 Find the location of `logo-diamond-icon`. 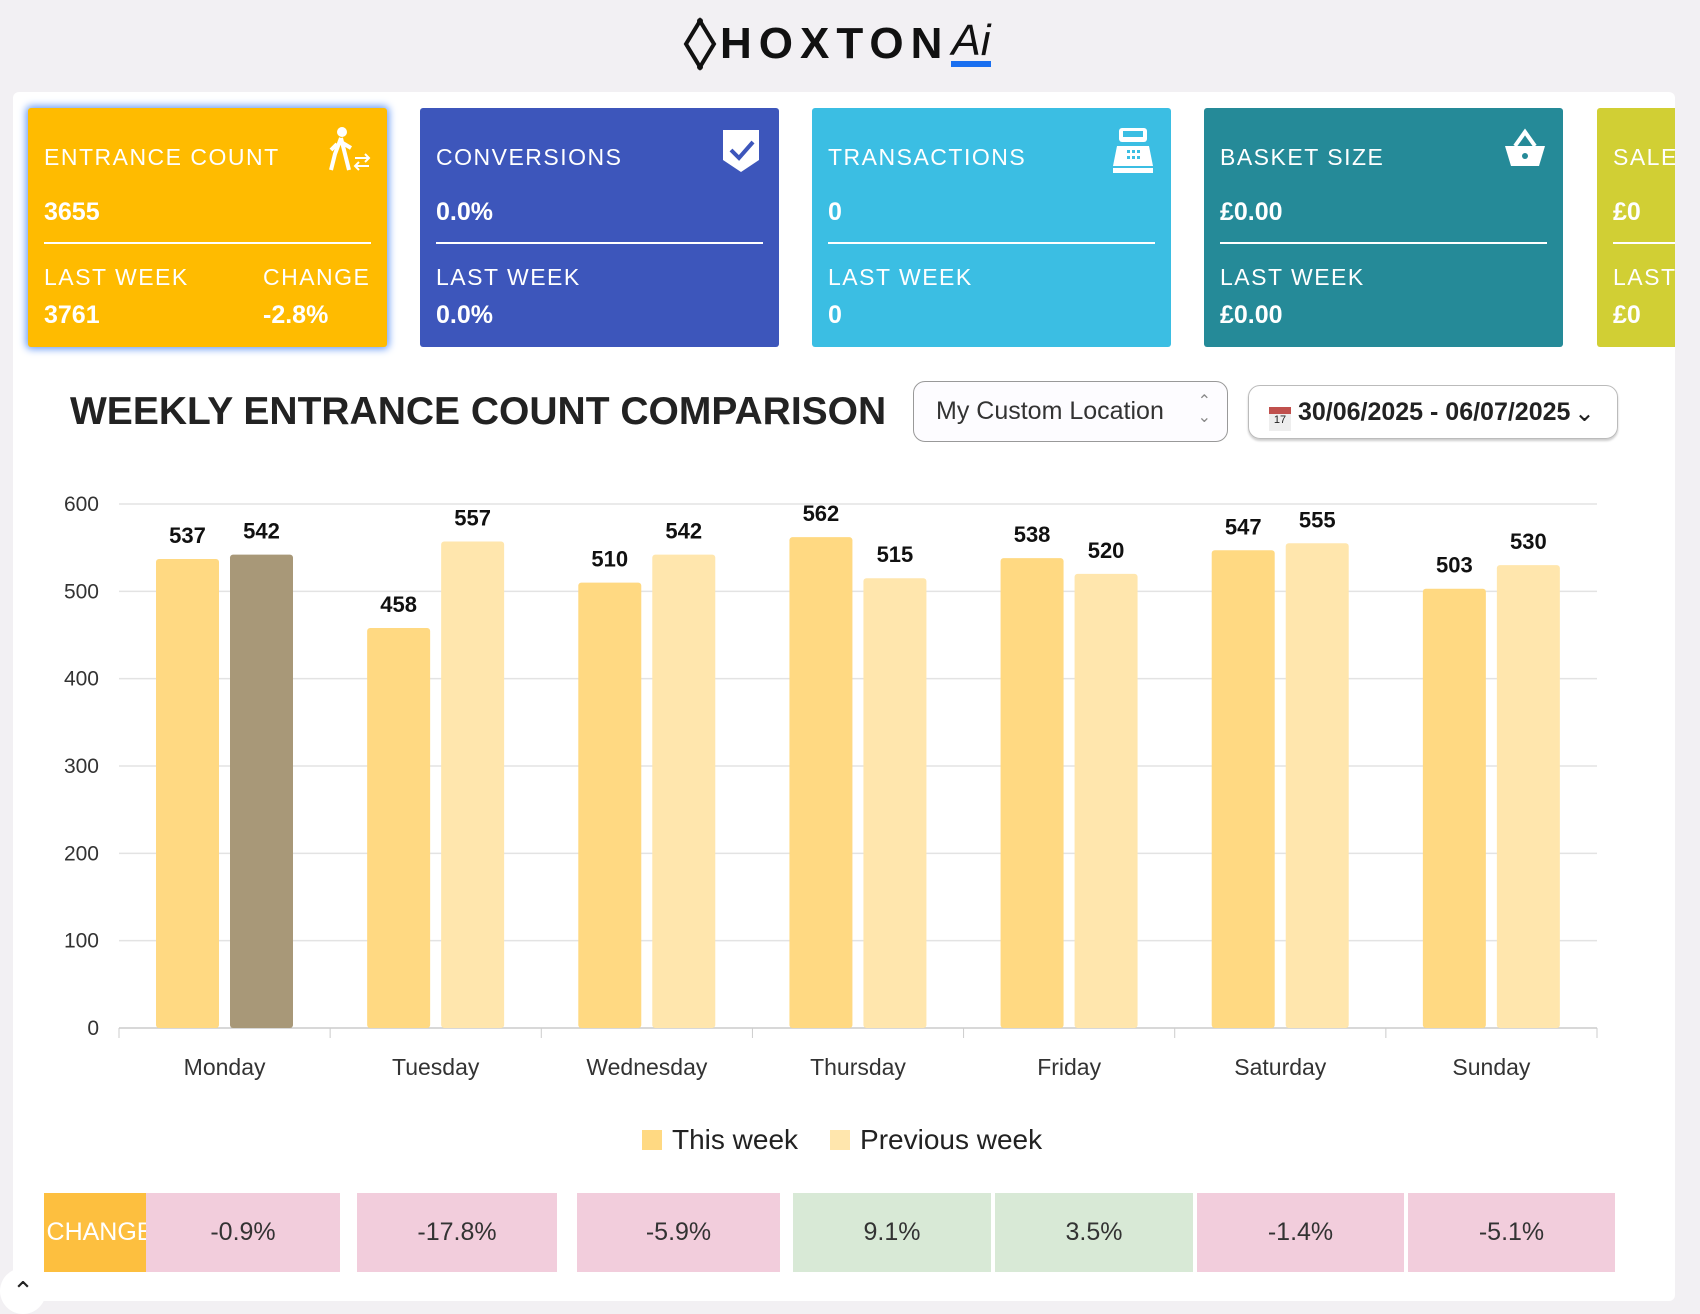

logo-diamond-icon is located at coordinates (700, 44).